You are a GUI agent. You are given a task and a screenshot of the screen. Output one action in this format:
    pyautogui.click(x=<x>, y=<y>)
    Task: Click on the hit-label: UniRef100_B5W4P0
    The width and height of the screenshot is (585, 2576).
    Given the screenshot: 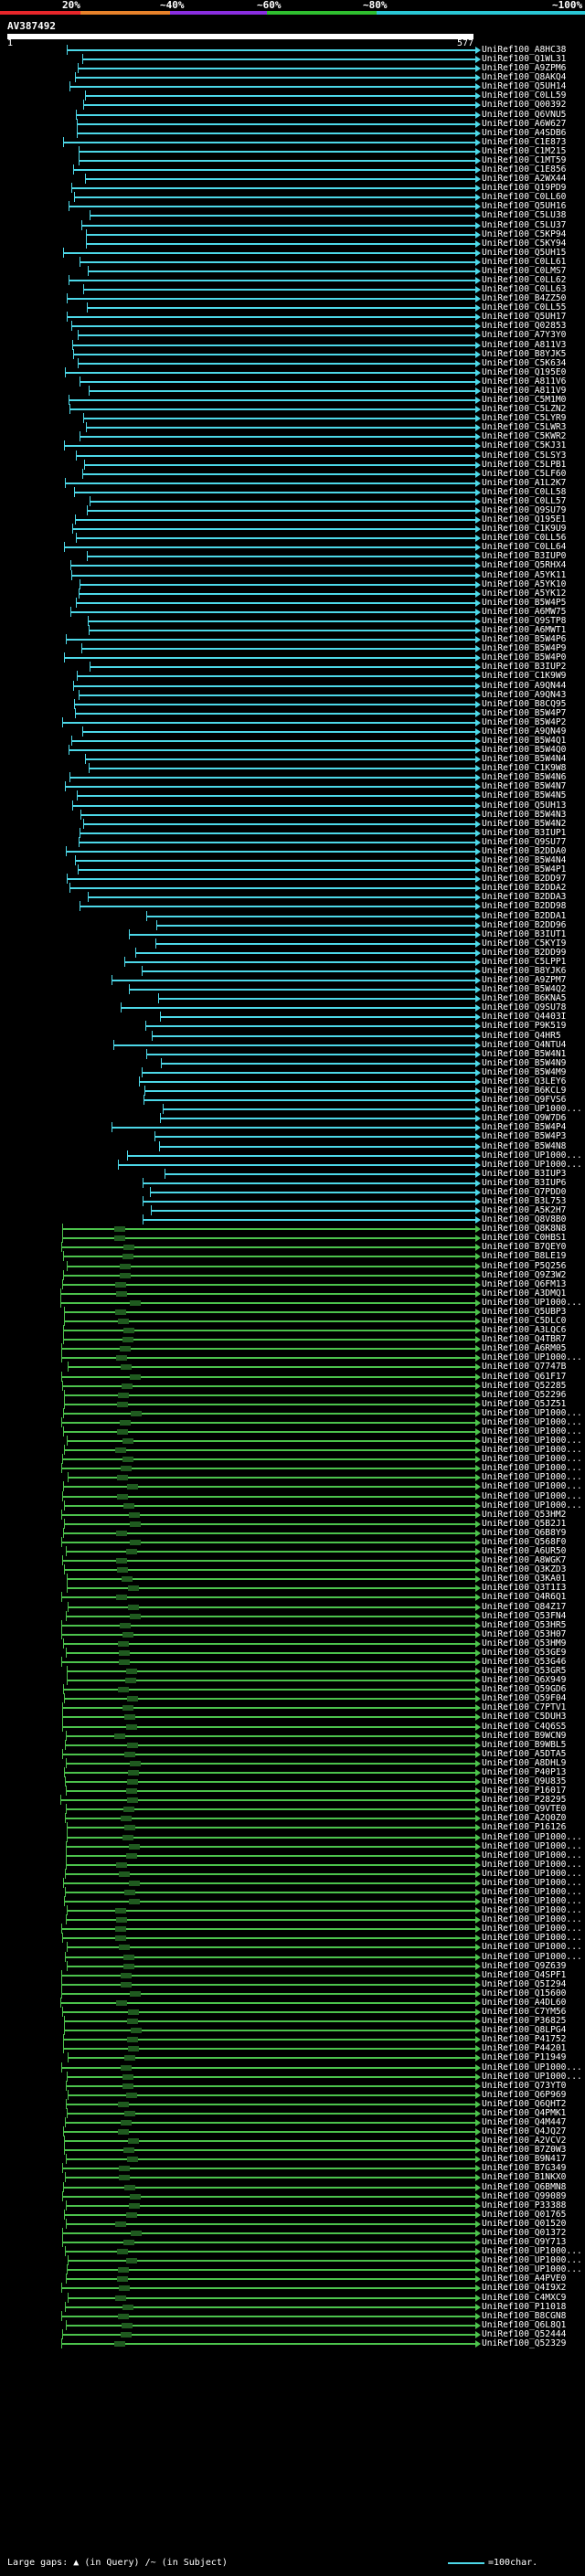 What is the action you would take?
    pyautogui.click(x=524, y=657)
    